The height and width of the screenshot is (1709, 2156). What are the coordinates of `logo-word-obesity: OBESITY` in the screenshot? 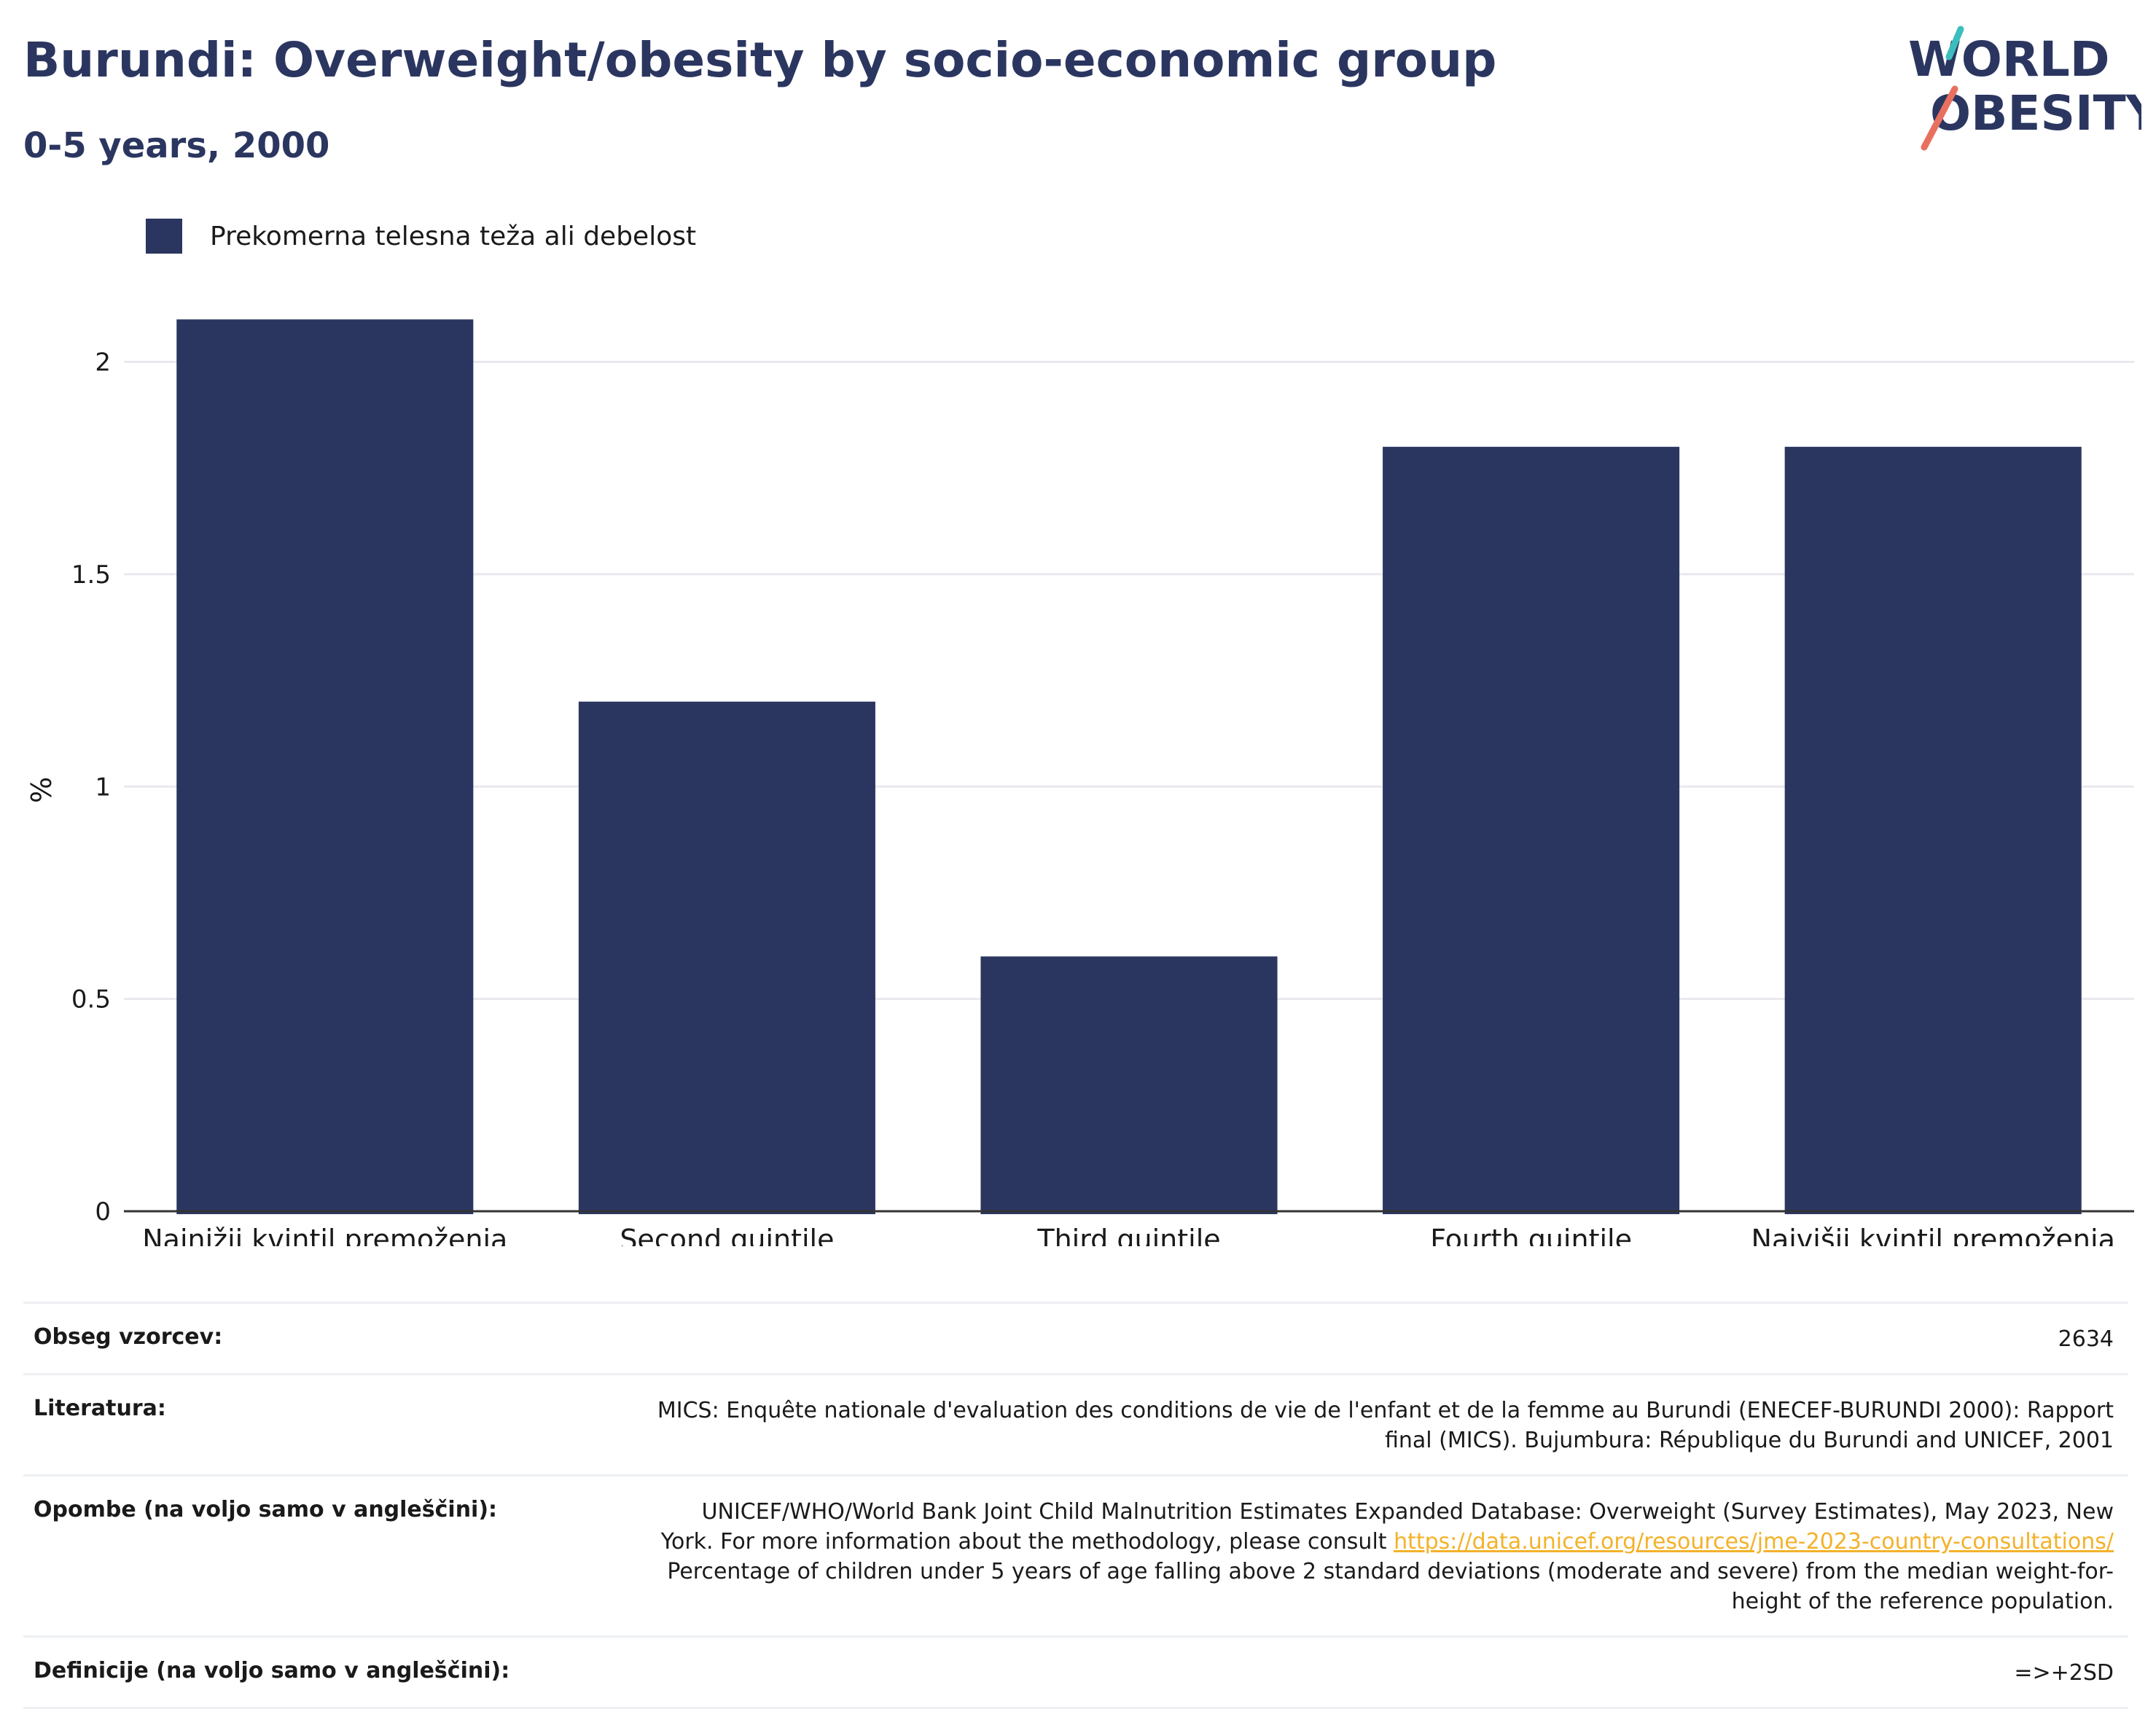 It's located at (2035, 113).